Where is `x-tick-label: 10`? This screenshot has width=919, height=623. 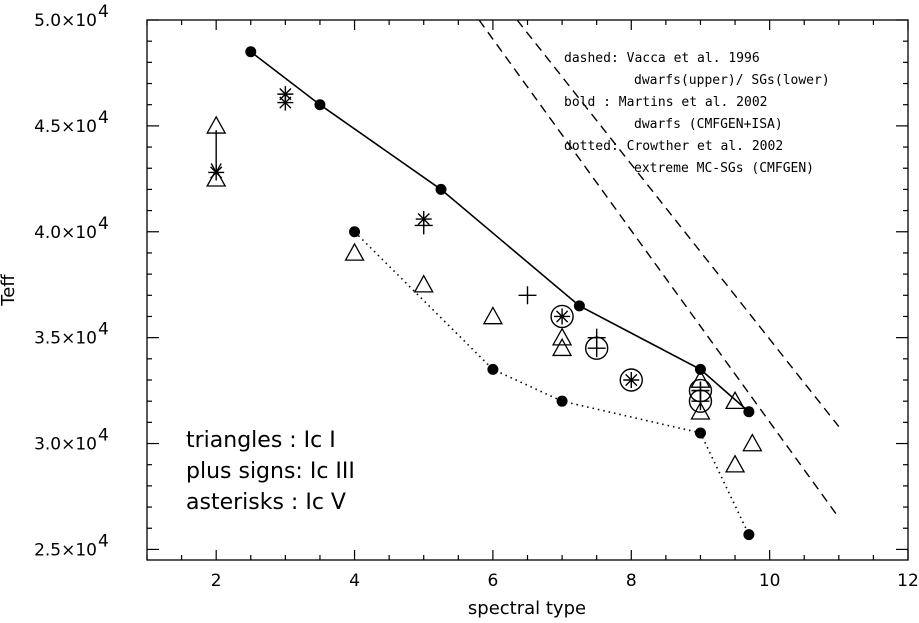
x-tick-label: 10 is located at coordinates (770, 581).